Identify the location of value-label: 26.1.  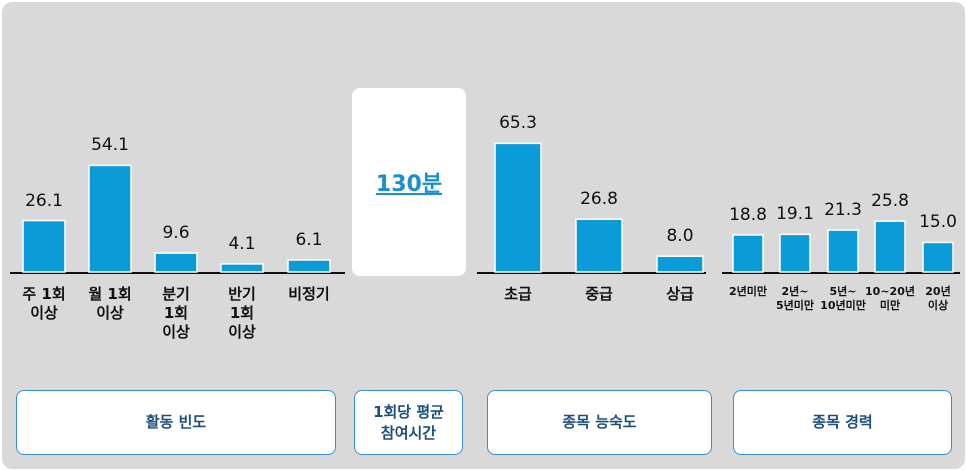
(44, 200).